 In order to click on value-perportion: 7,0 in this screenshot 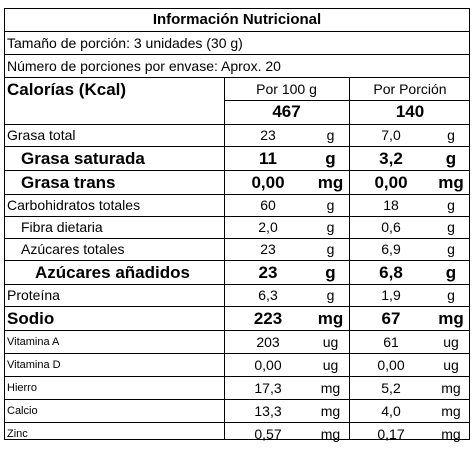, I will do `click(391, 135)`.